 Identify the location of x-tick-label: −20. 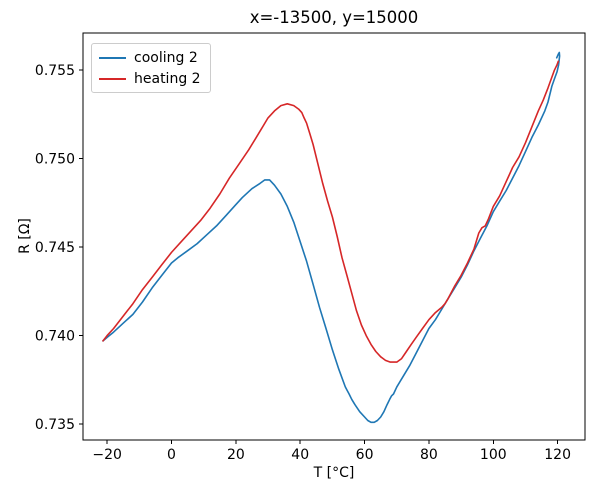
(107, 455).